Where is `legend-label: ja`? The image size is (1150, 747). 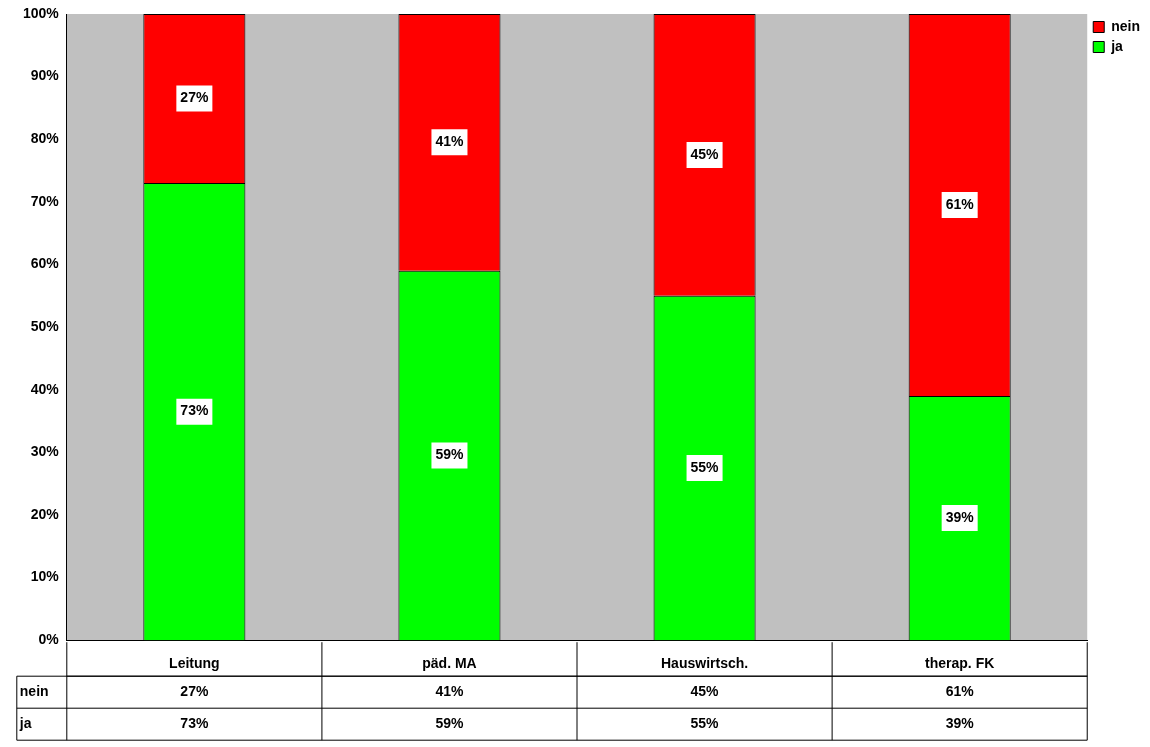
legend-label: ja is located at coordinates (1117, 45).